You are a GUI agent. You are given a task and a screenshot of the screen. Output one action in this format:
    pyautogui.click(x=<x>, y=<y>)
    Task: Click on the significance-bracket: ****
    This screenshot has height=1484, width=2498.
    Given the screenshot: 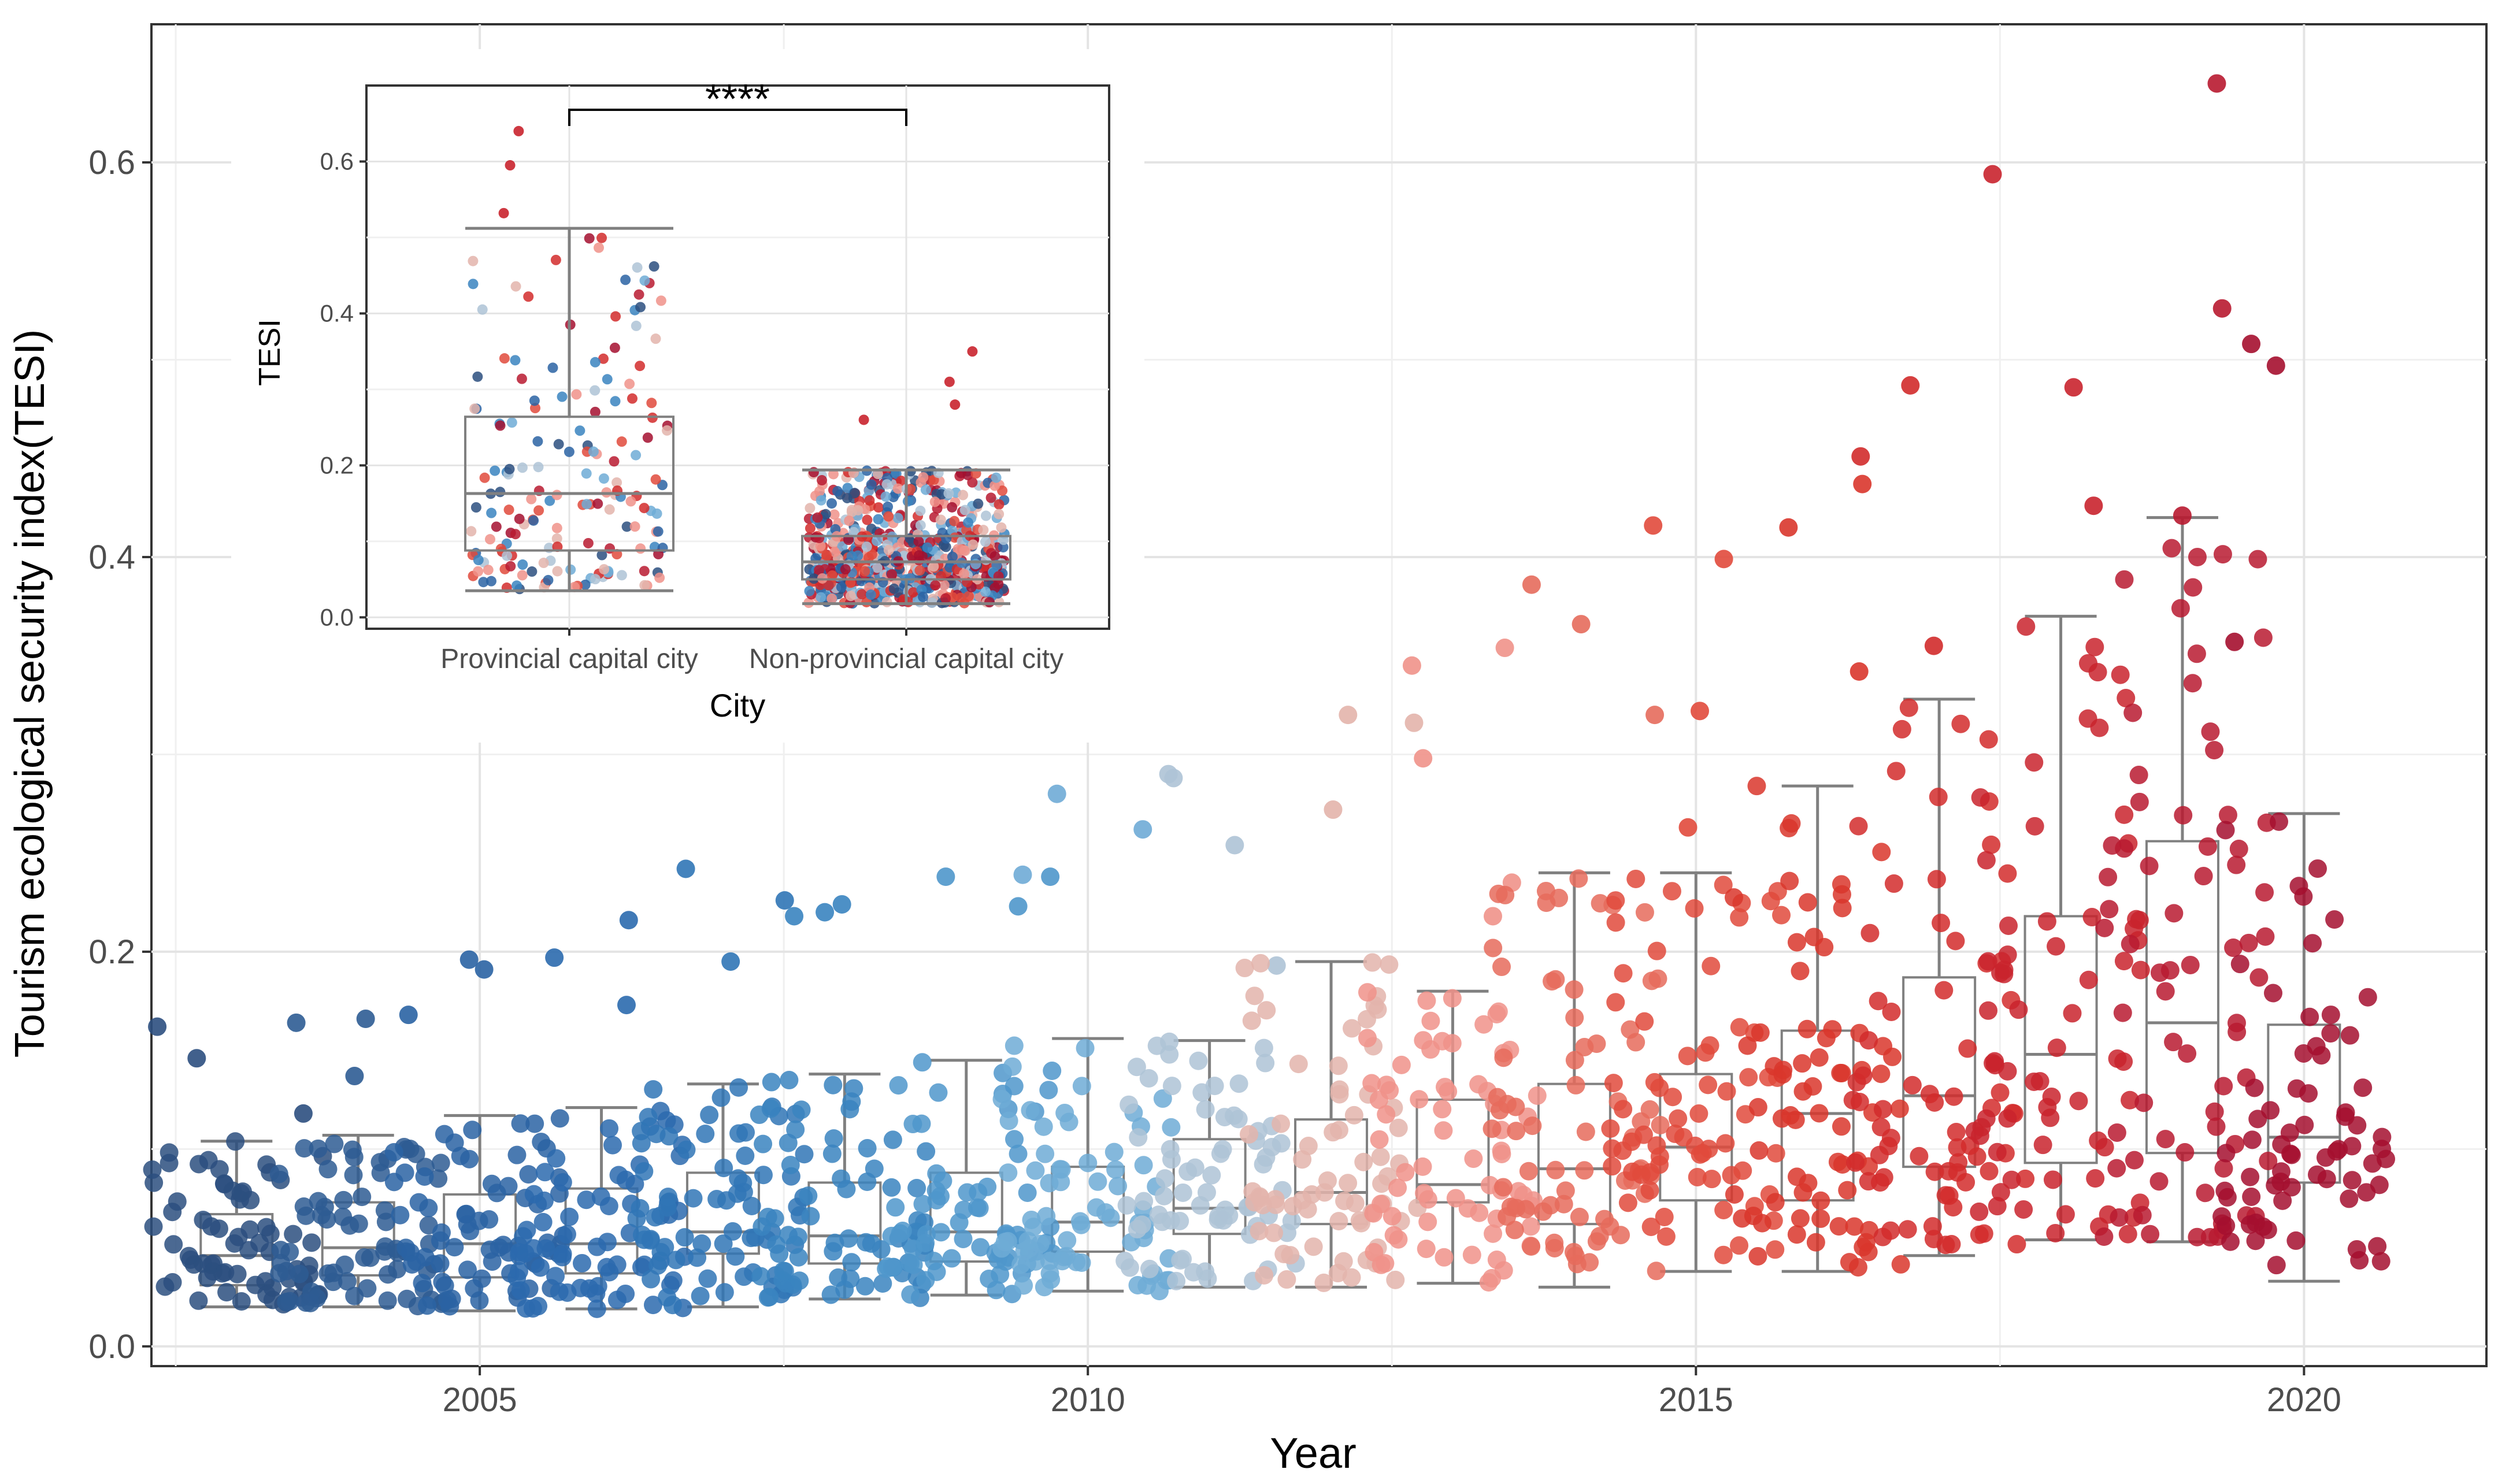 What is the action you would take?
    pyautogui.click(x=737, y=101)
    